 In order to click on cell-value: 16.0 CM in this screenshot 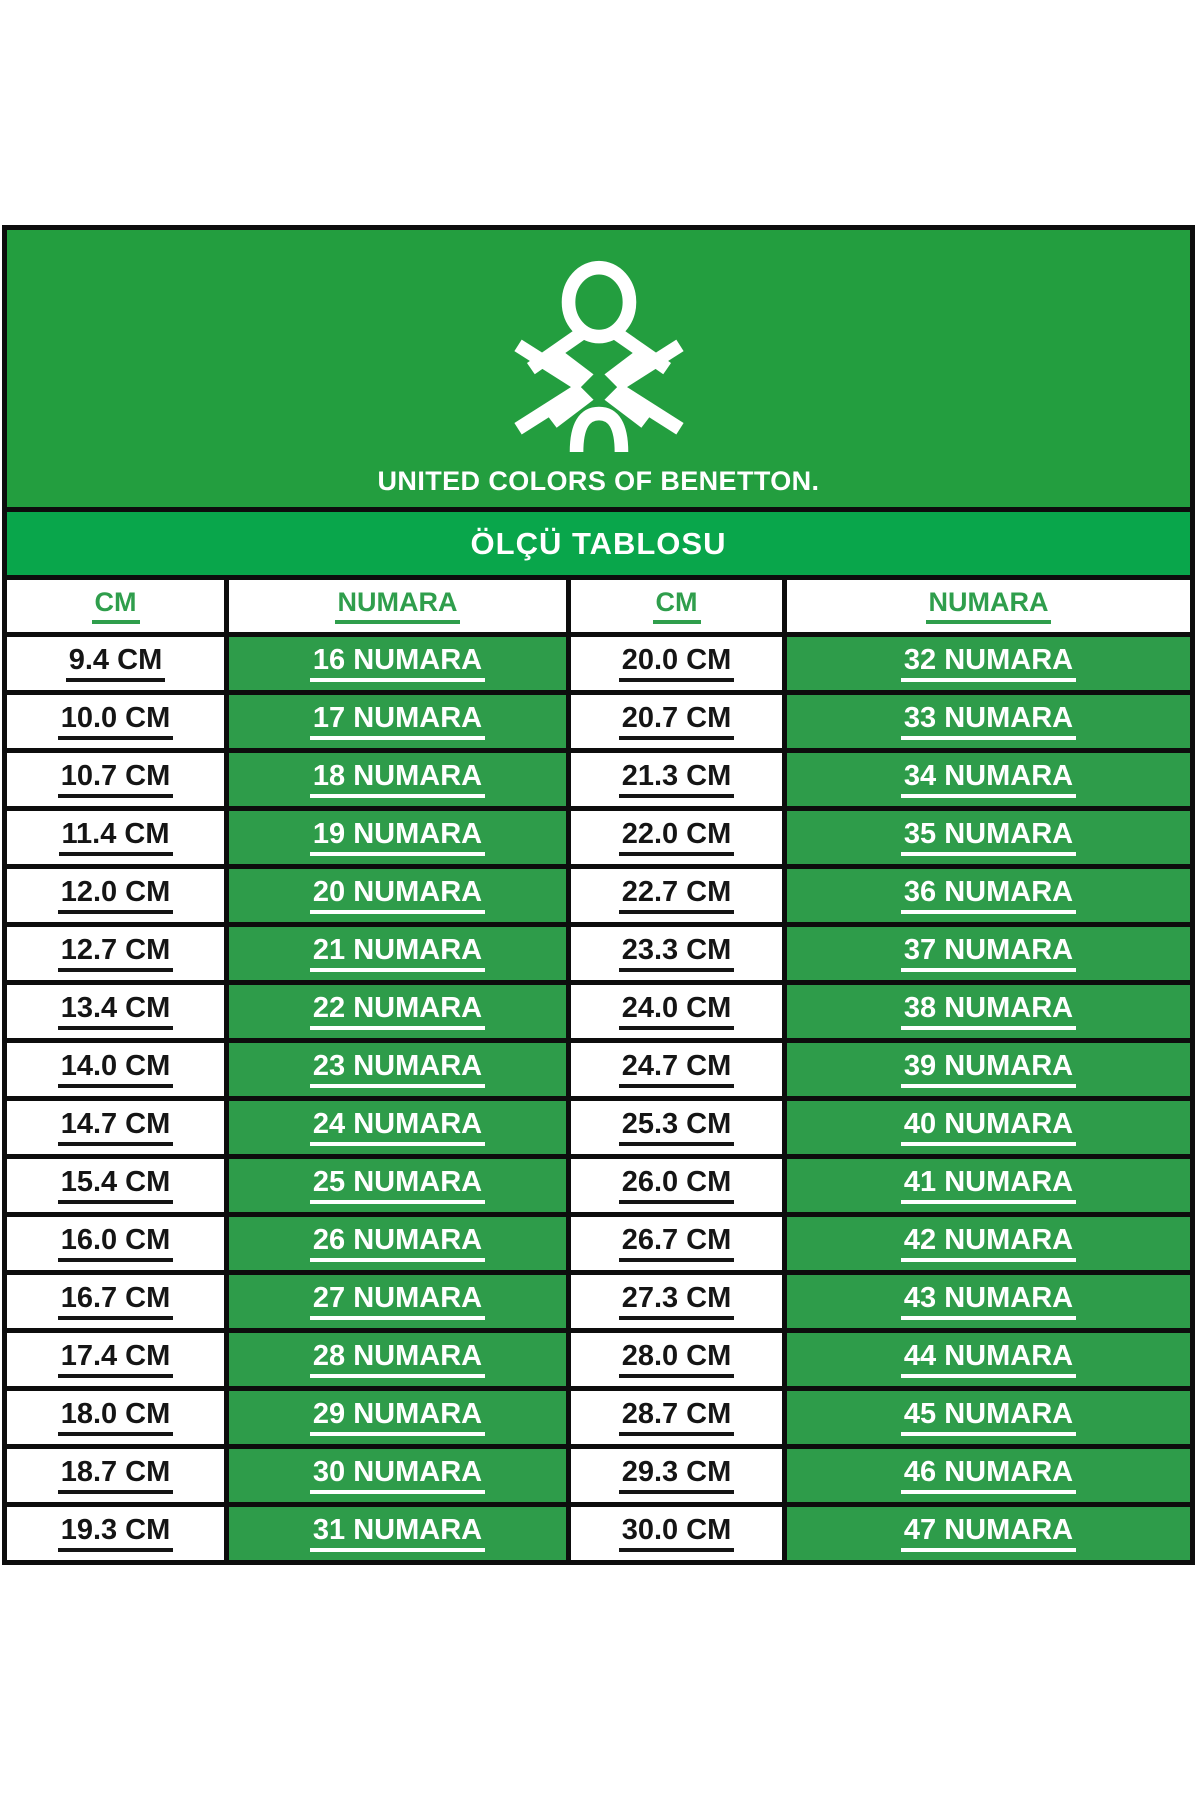, I will do `click(115, 1243)`.